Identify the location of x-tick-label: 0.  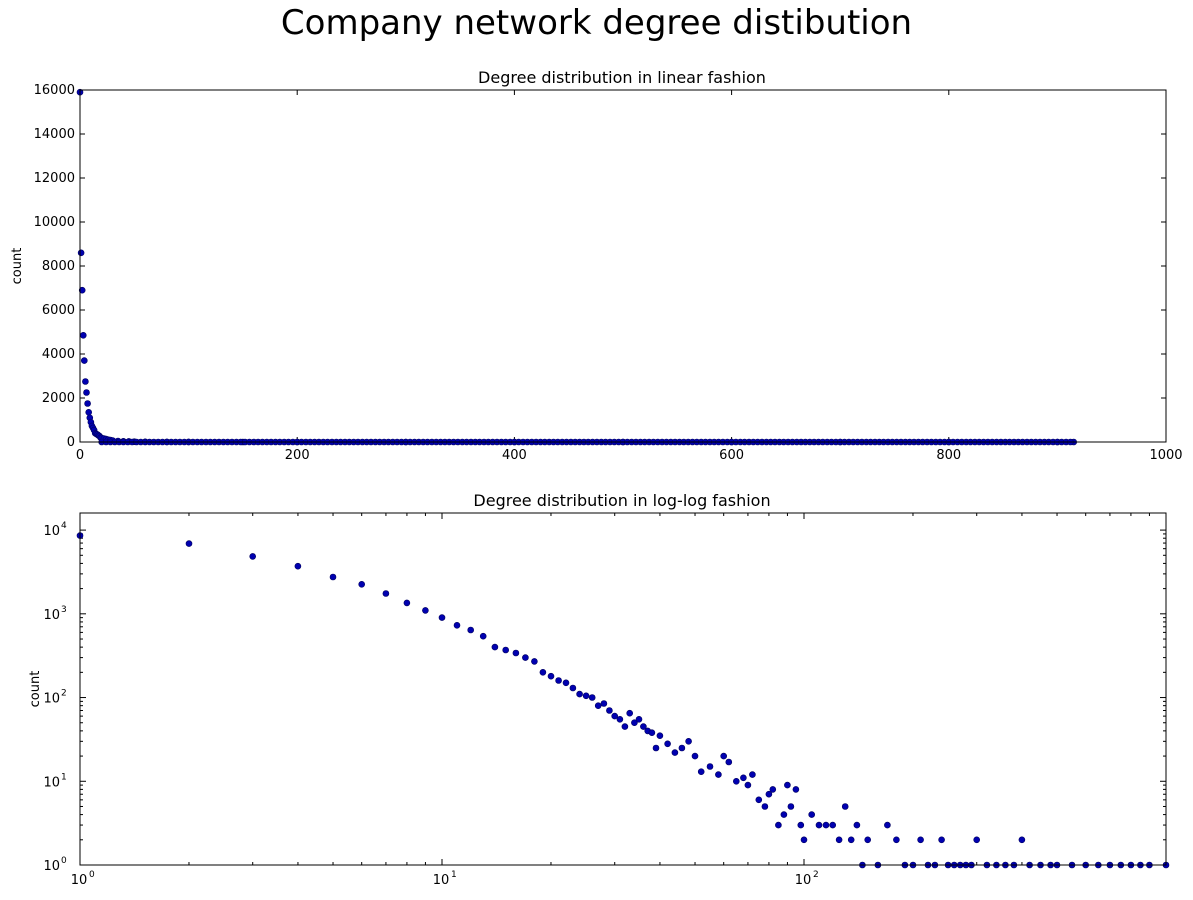
(80, 455).